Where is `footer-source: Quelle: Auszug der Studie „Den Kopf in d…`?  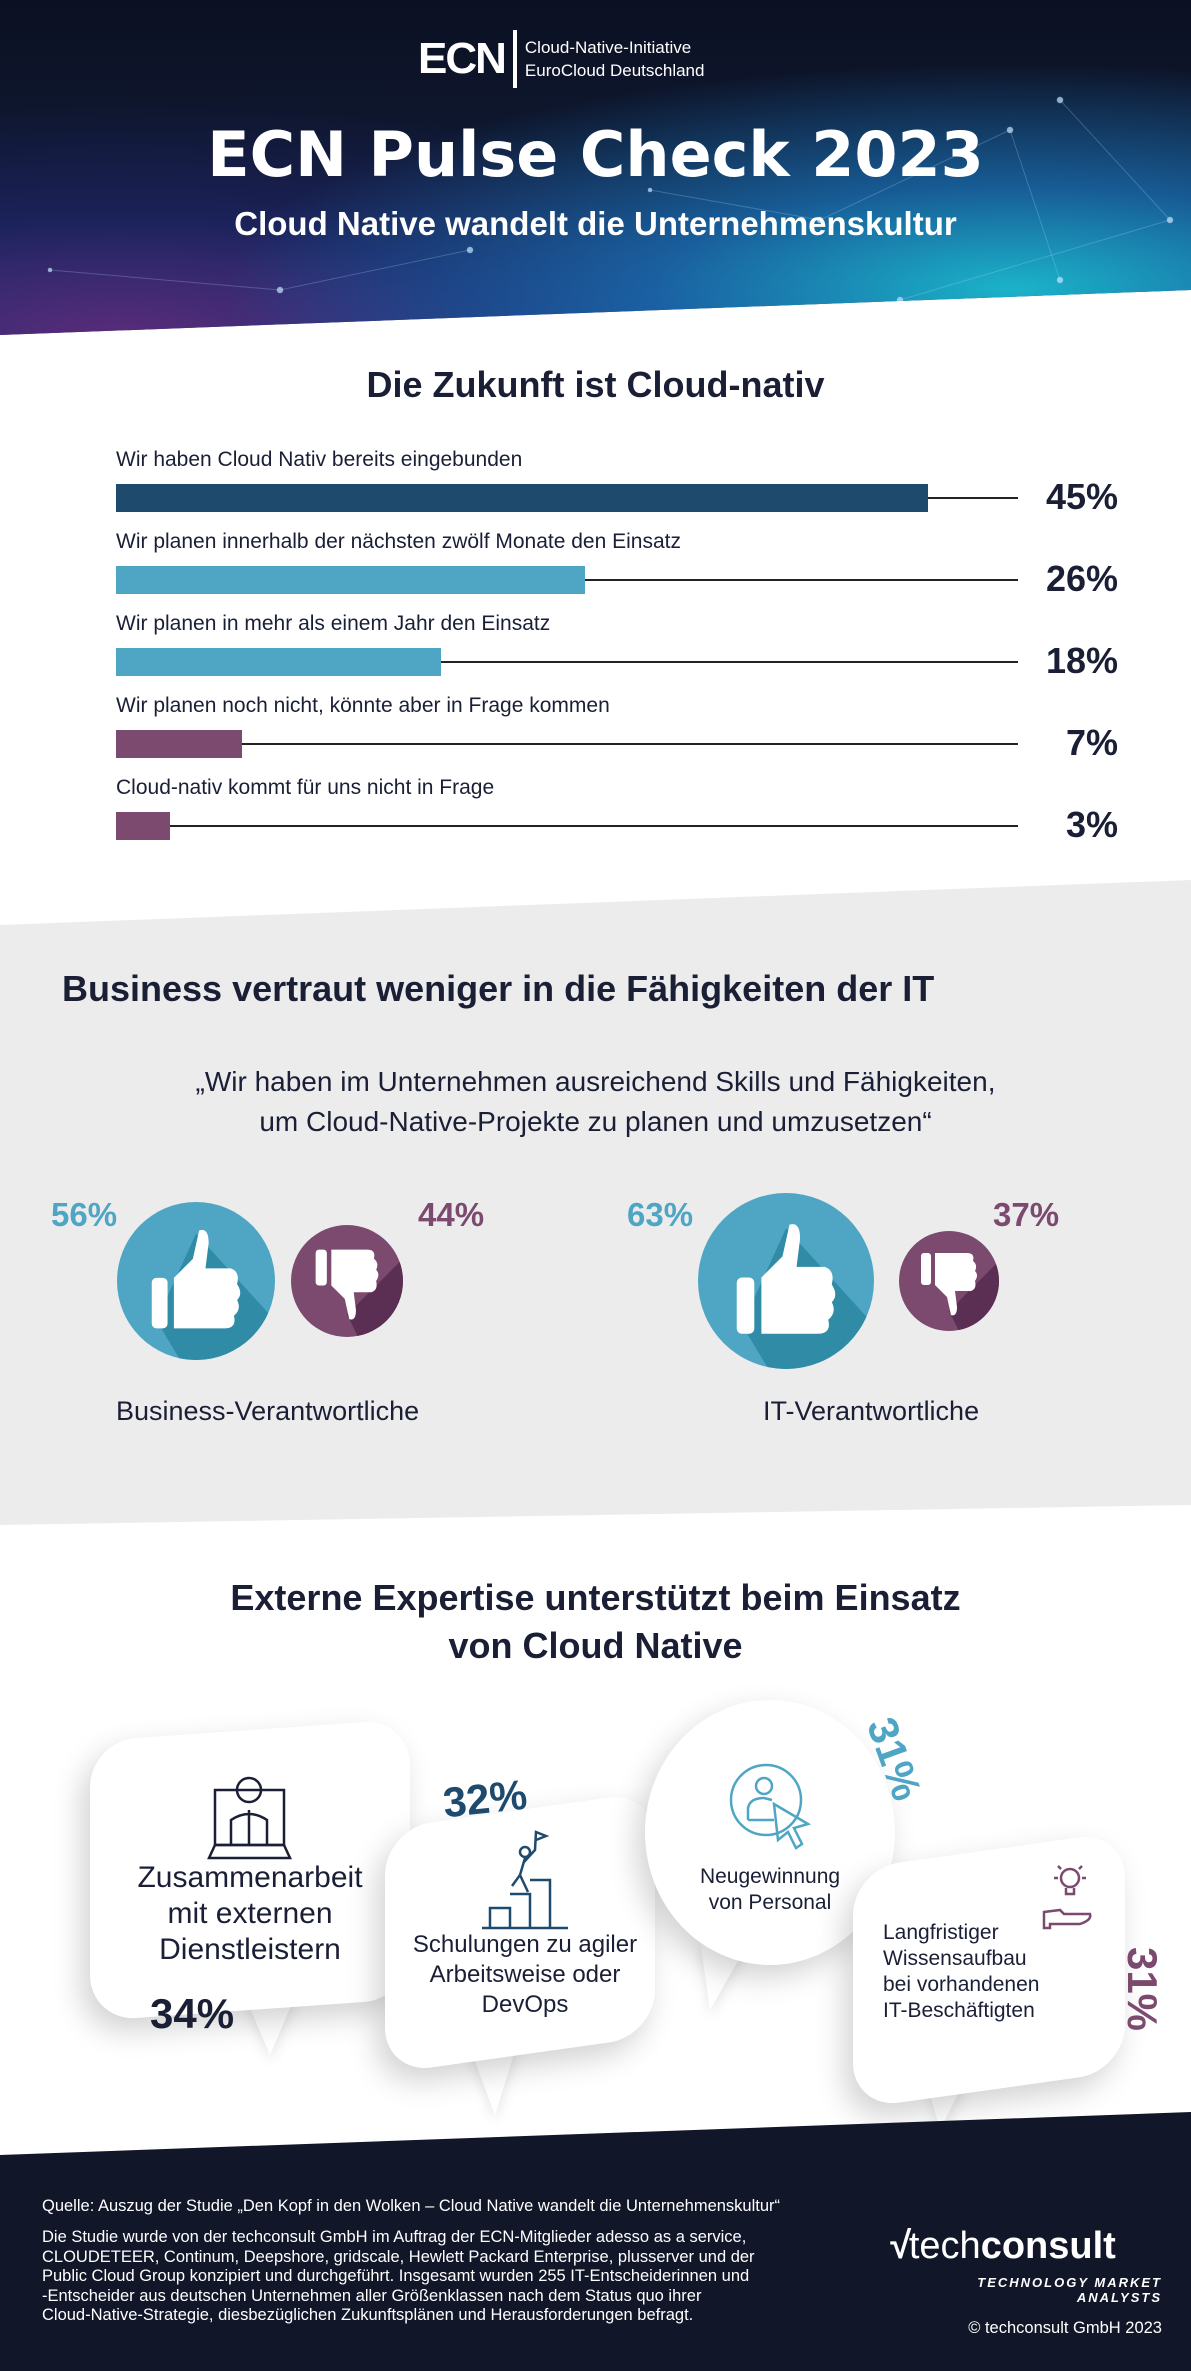 footer-source: Quelle: Auszug der Studie „Den Kopf in d… is located at coordinates (411, 2206).